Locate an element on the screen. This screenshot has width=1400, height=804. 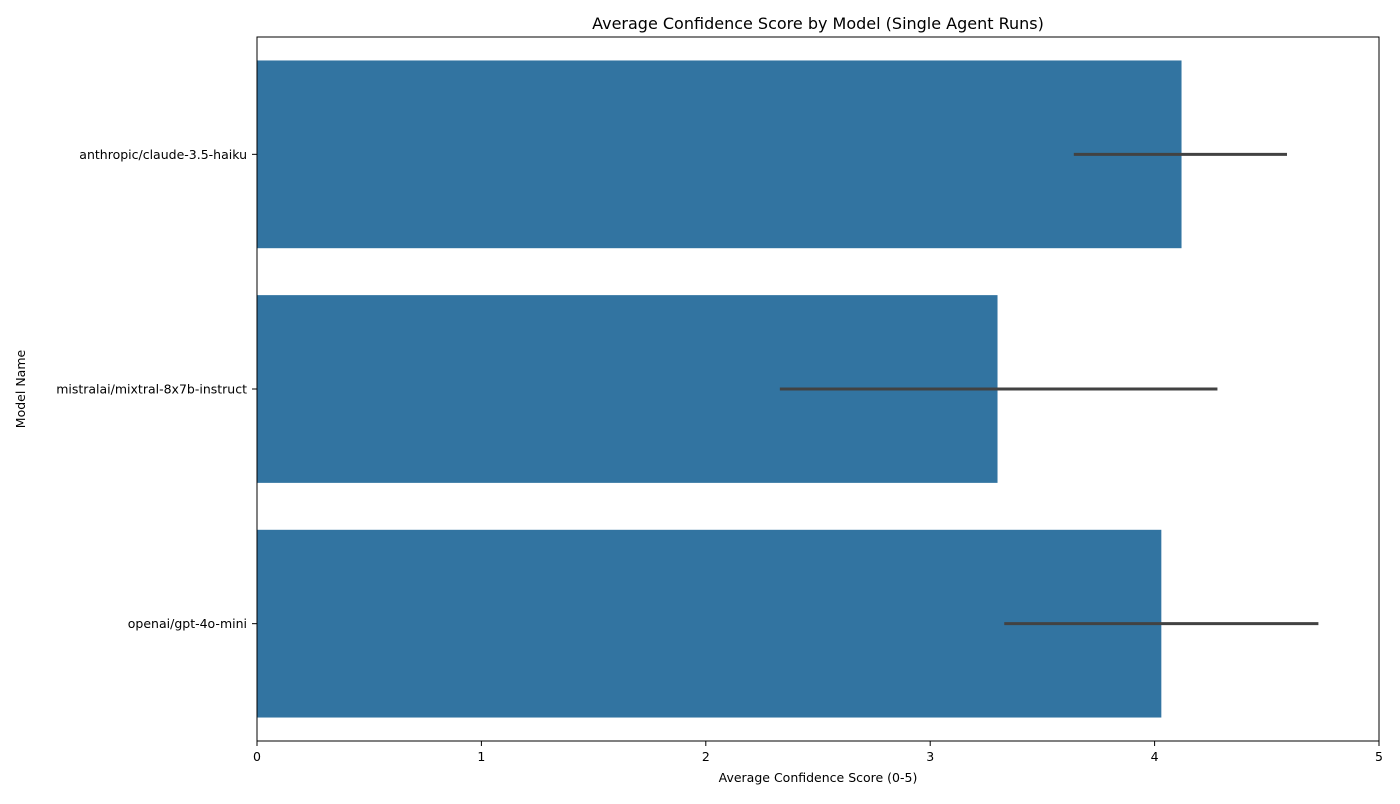
x-tick-label-1: 1 is located at coordinates (481, 756).